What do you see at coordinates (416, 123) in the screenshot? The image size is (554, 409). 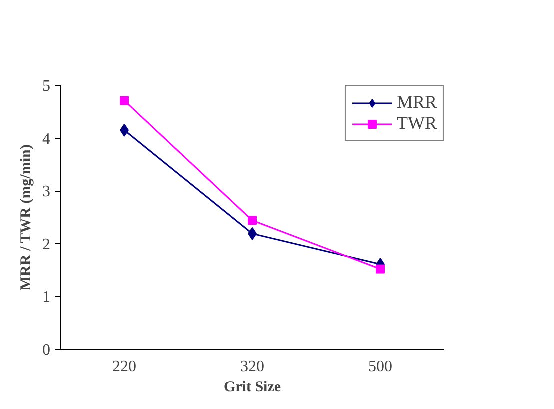 I see `legend-label: TWR` at bounding box center [416, 123].